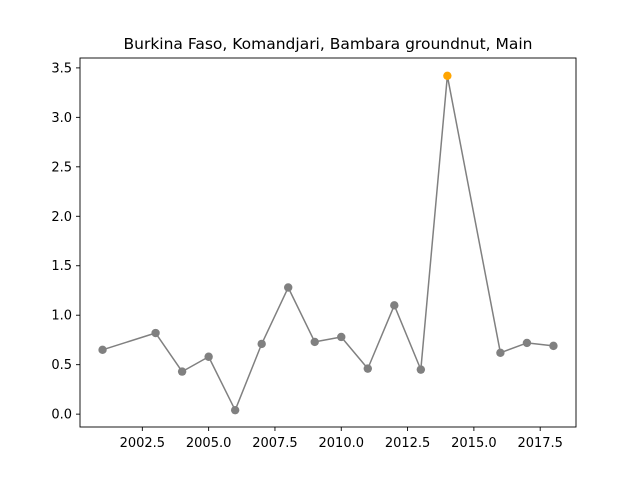 This screenshot has height=480, width=640. What do you see at coordinates (474, 443) in the screenshot?
I see `x-tick-label: 2015.0` at bounding box center [474, 443].